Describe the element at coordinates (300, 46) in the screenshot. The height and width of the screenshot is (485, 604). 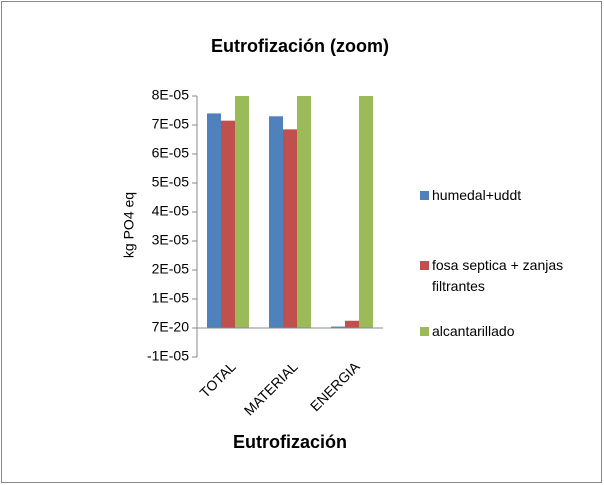
I see `chart-title: Eutrofización (zoom)` at that location.